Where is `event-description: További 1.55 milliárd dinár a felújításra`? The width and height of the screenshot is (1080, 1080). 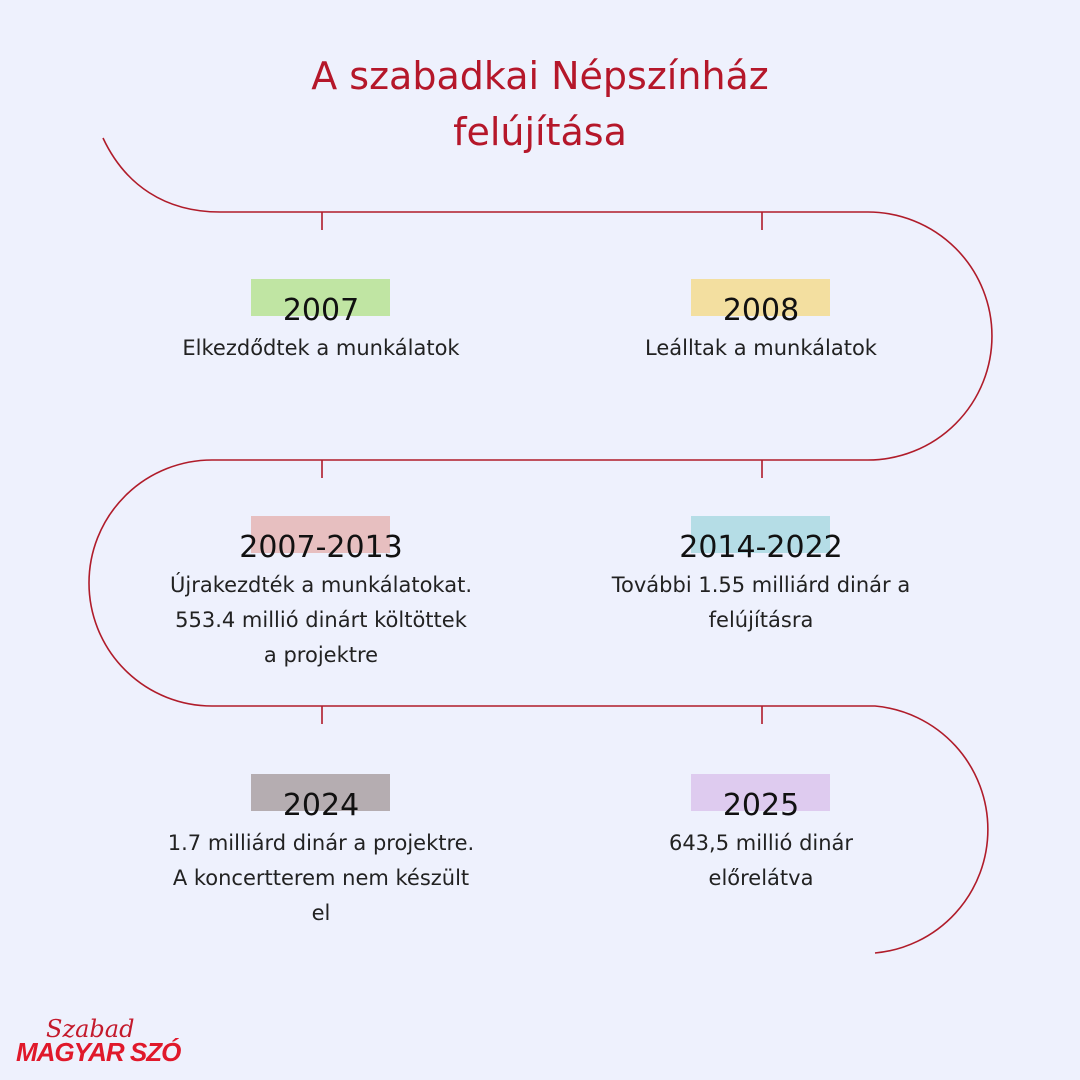 event-description: További 1.55 milliárd dinár a felújításra is located at coordinates (761, 602).